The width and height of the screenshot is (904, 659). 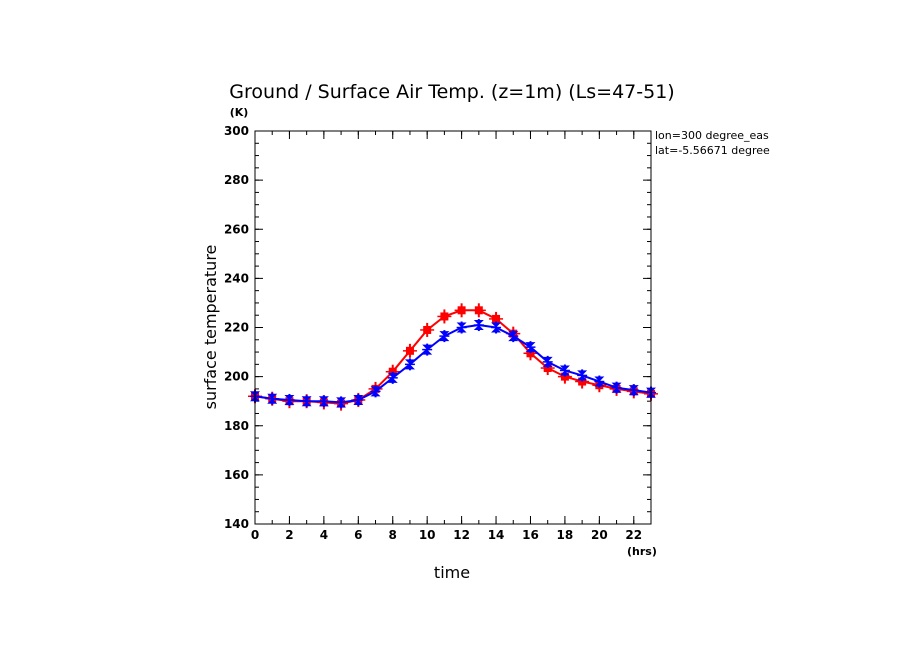 I want to click on x-unit-label: (hrs), so click(x=642, y=551).